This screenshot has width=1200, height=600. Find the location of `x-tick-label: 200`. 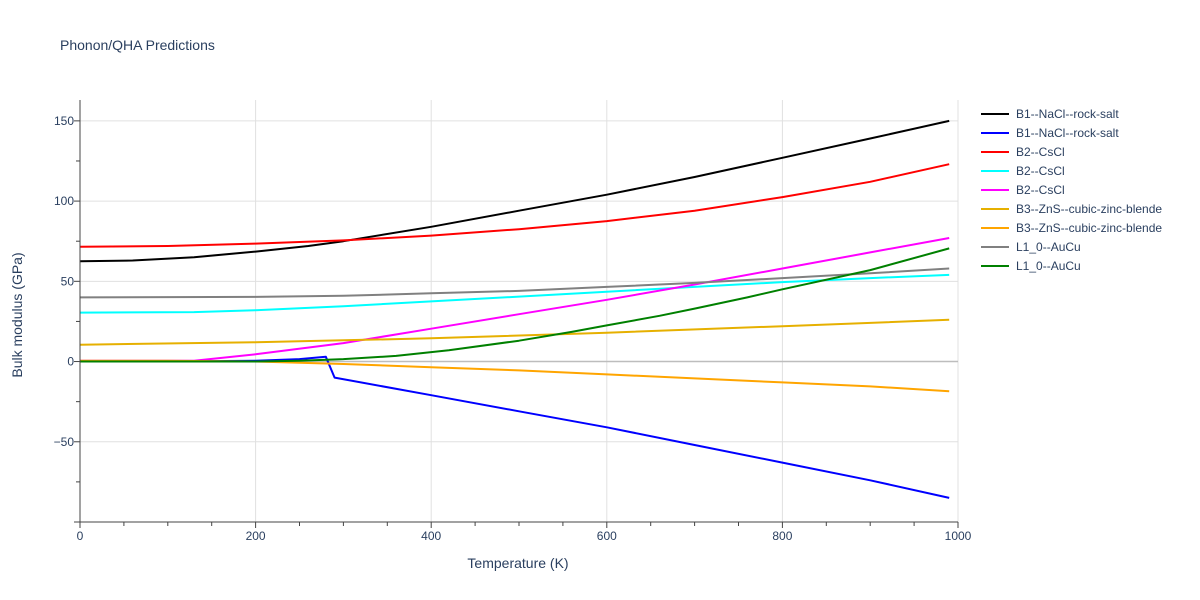

x-tick-label: 200 is located at coordinates (256, 536).